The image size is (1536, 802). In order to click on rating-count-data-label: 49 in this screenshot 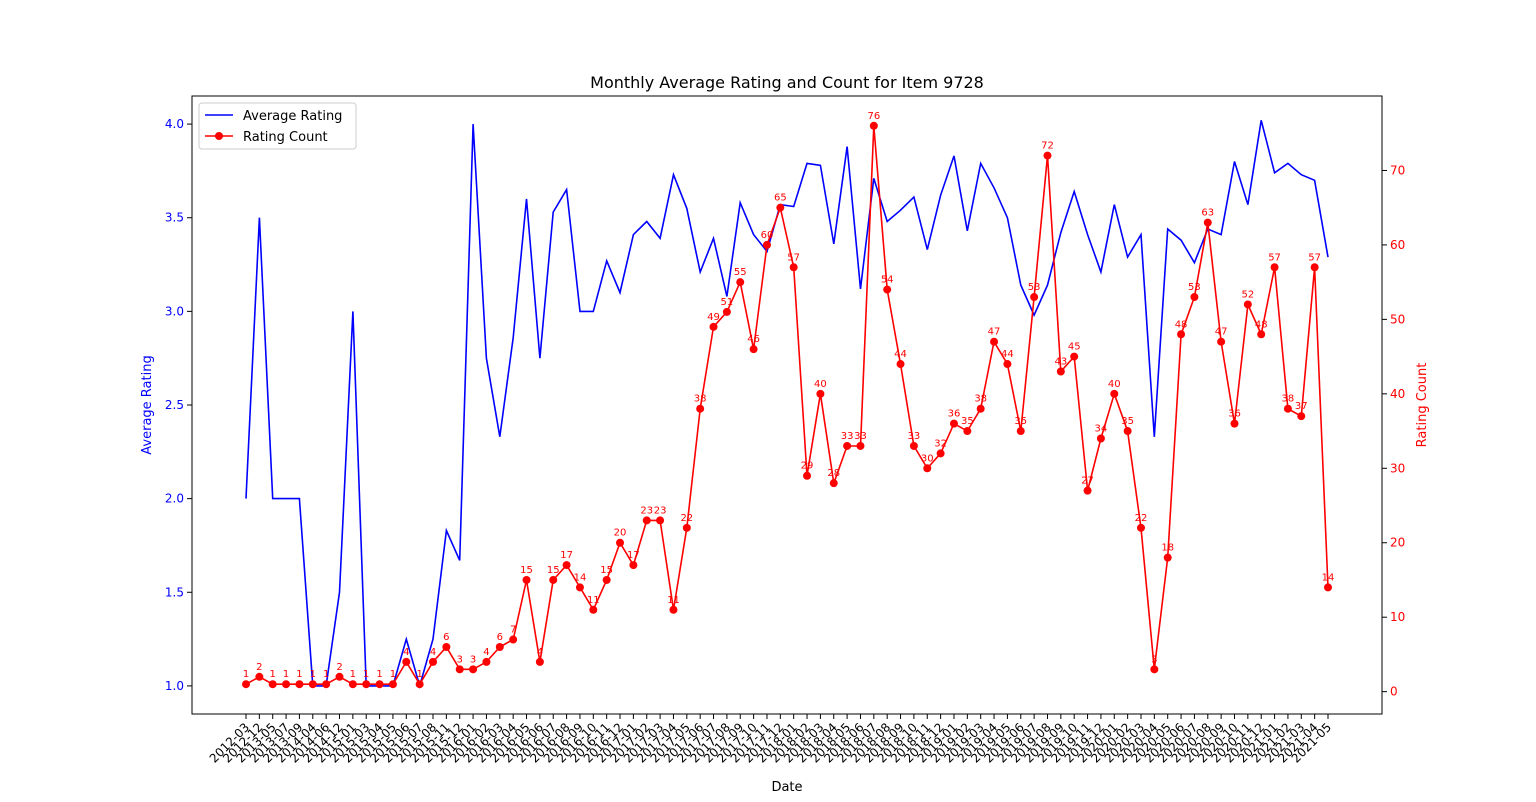, I will do `click(713, 317)`.